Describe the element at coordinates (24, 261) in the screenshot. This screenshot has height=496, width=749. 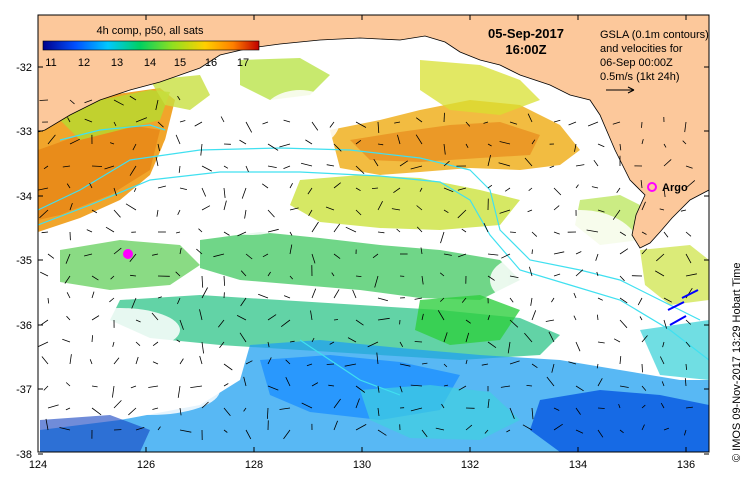
I see `latitude-labels: -32 -33 -34 -35 -36 -37 -38` at that location.